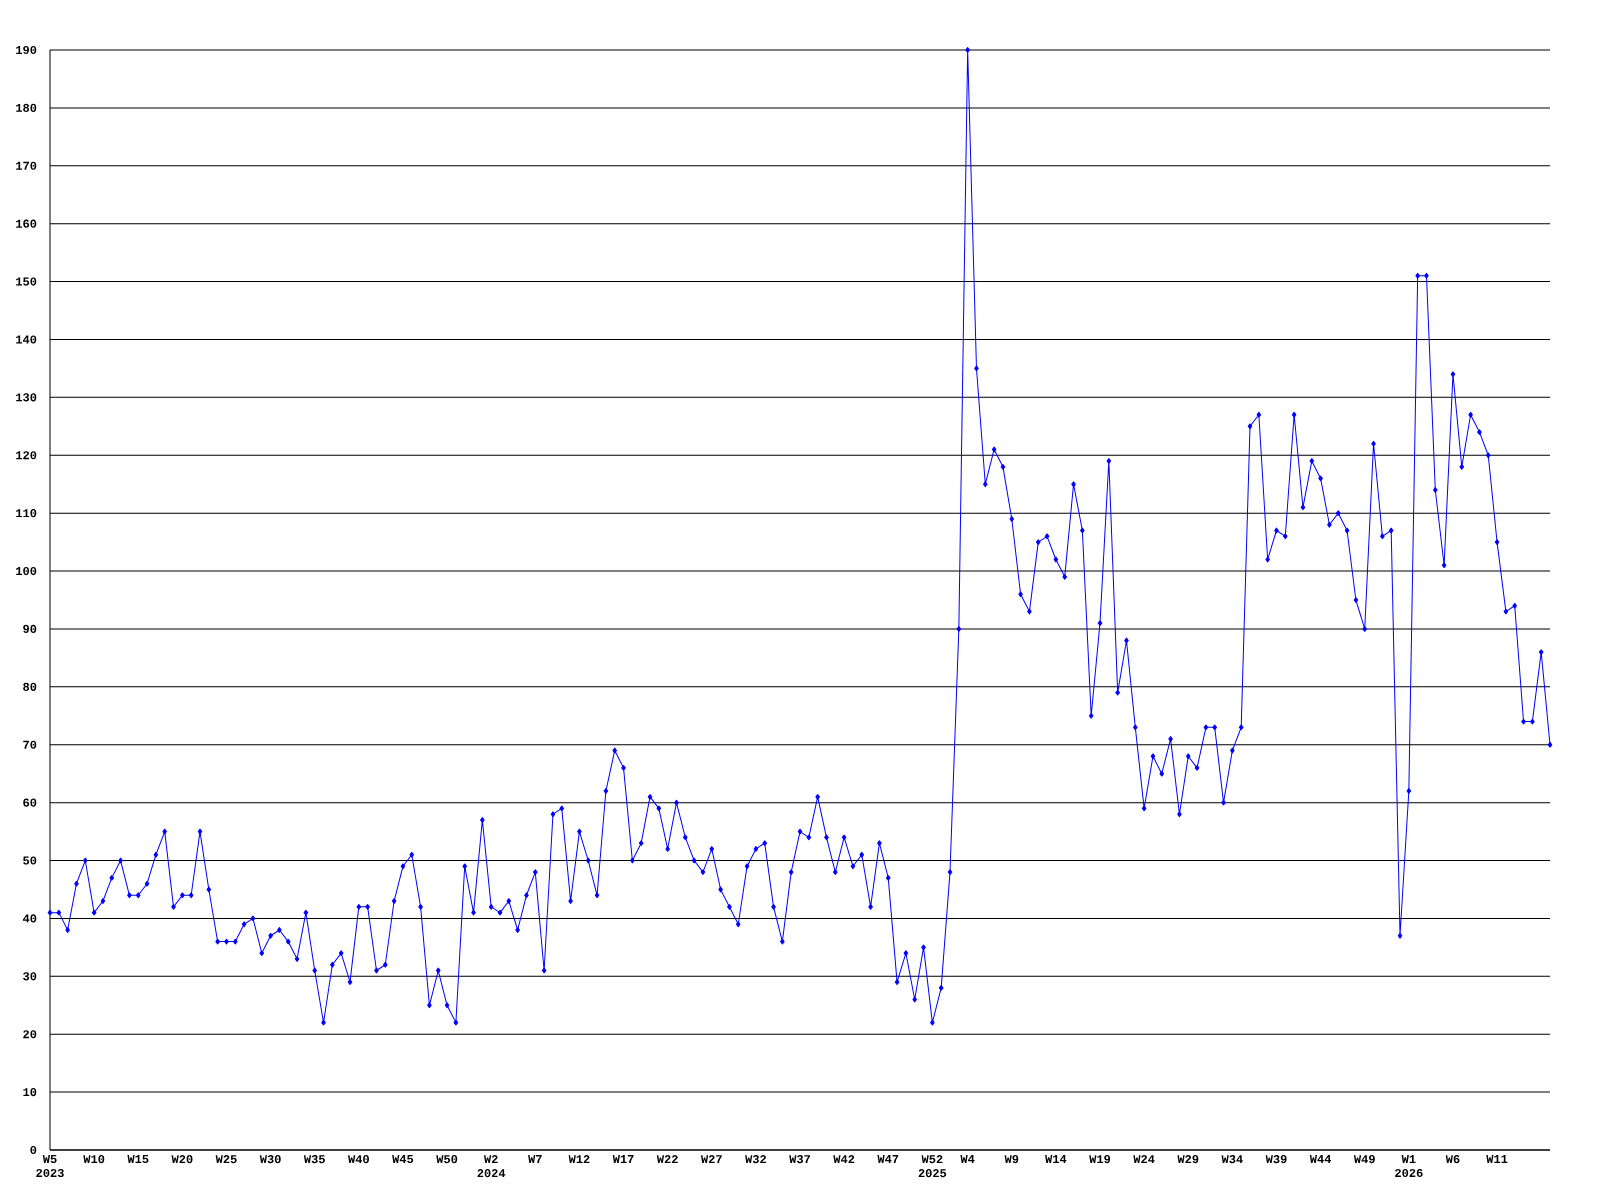 The height and width of the screenshot is (1200, 1600). What do you see at coordinates (270, 1159) in the screenshot?
I see `x-tick-label: W30` at bounding box center [270, 1159].